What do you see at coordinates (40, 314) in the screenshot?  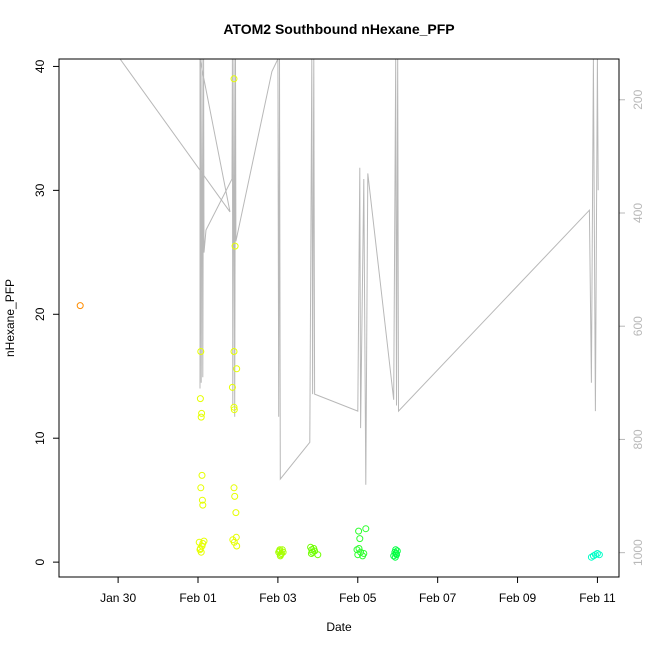 I see `y-tick-label: 20` at bounding box center [40, 314].